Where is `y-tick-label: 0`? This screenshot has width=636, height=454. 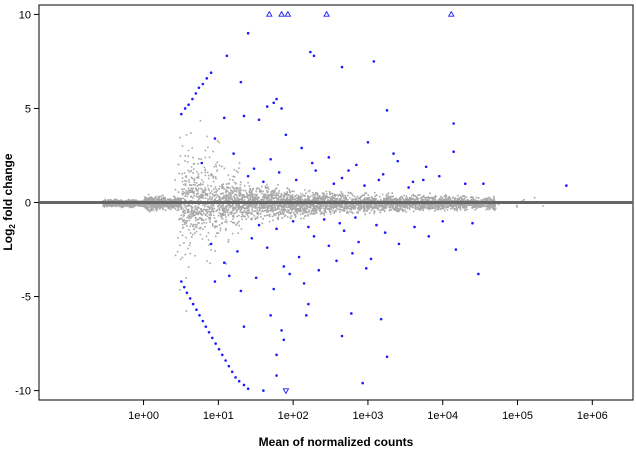 y-tick-label: 0 is located at coordinates (28, 204).